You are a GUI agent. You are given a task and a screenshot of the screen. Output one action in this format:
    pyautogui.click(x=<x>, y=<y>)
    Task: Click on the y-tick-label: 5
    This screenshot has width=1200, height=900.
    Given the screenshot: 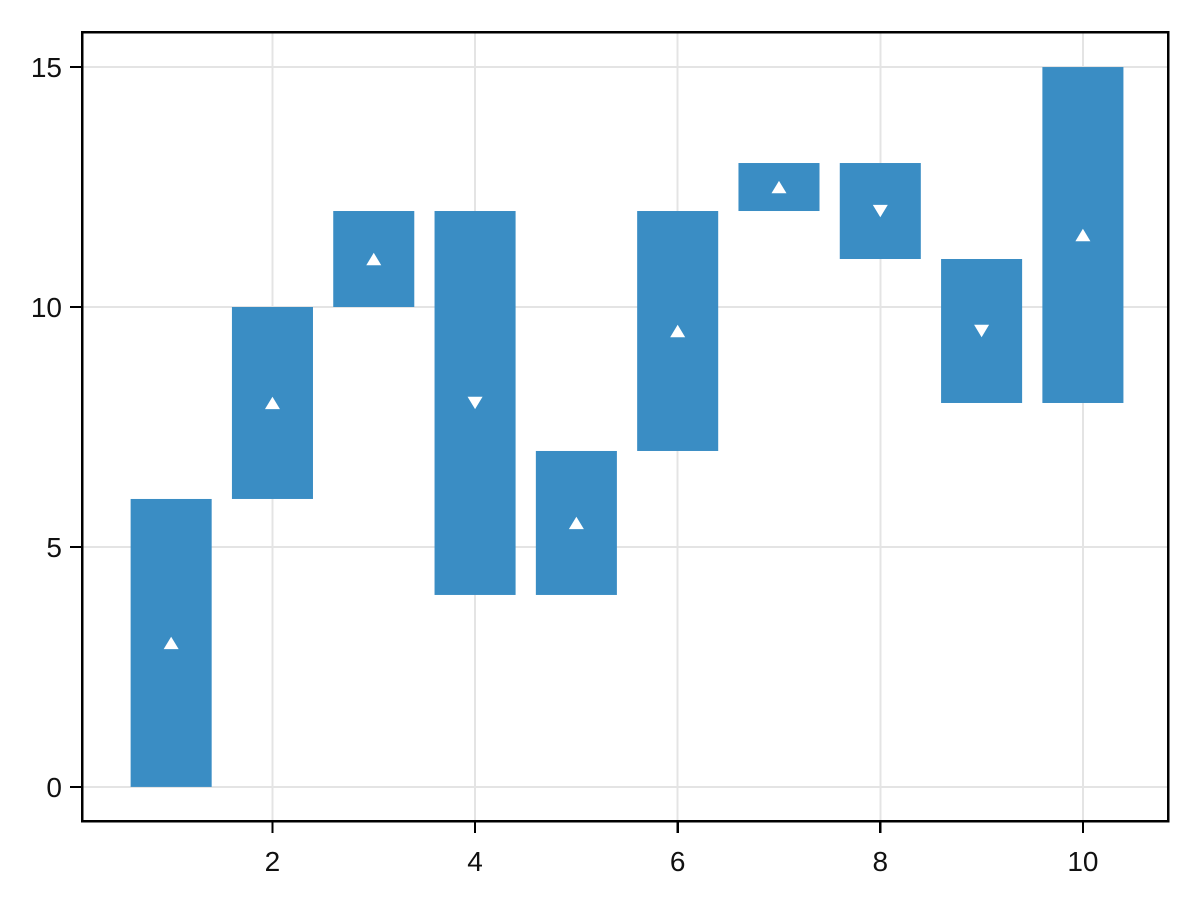 What is the action you would take?
    pyautogui.click(x=54, y=547)
    